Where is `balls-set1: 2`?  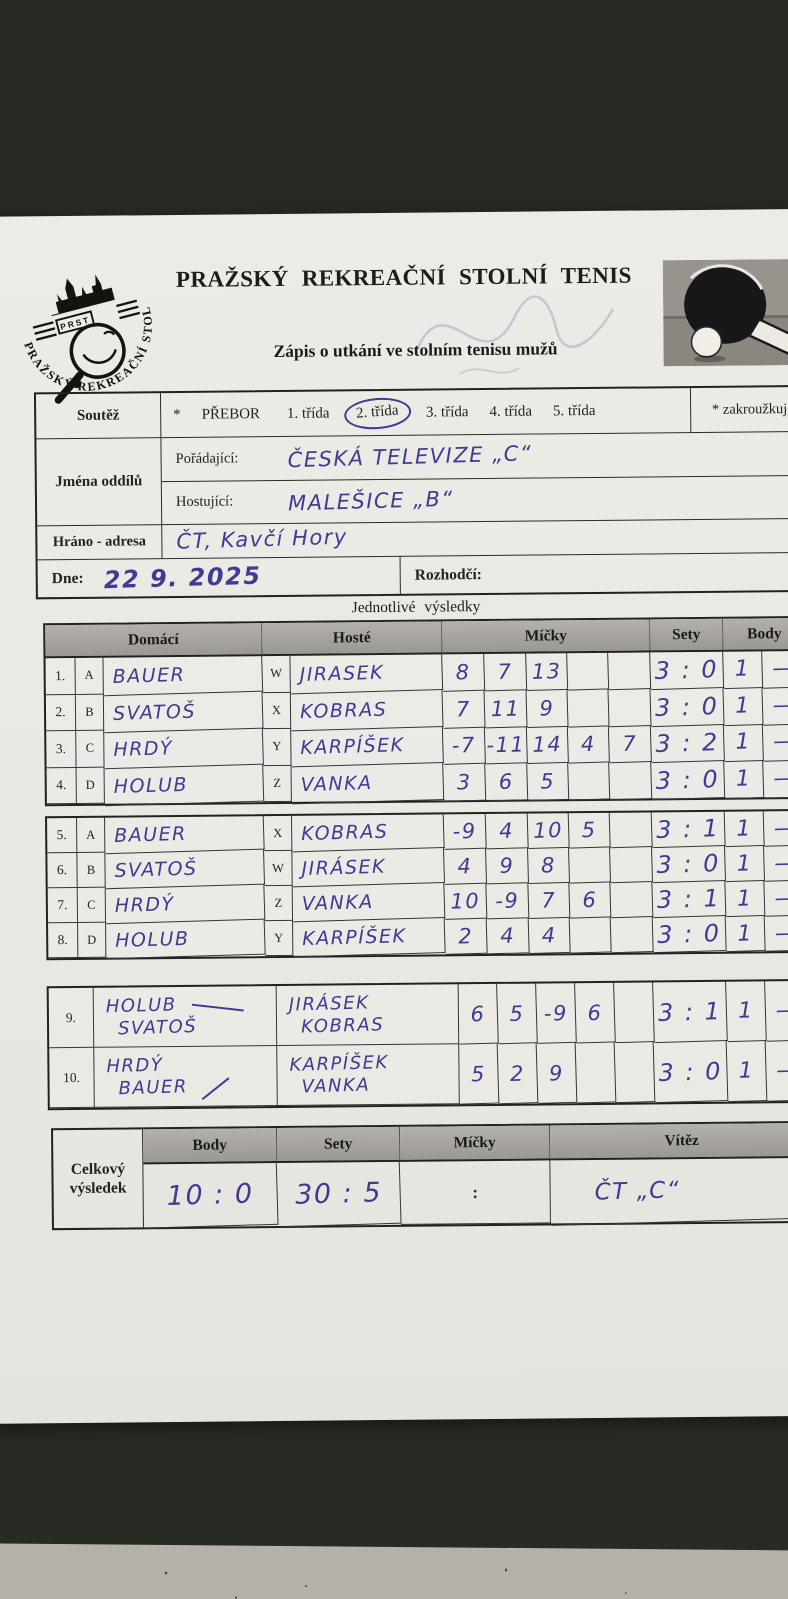
balls-set1: 2 is located at coordinates (466, 936).